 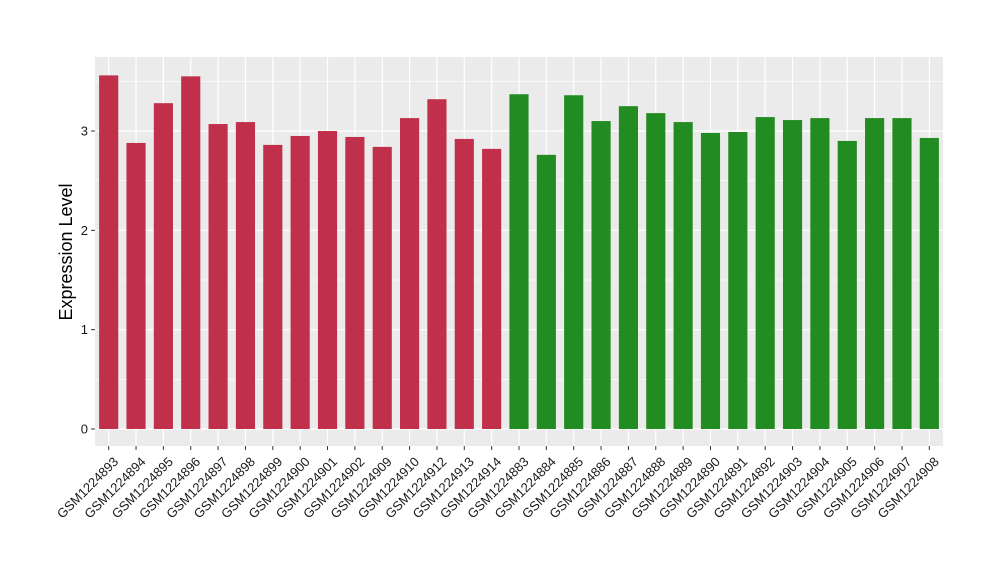 What do you see at coordinates (875, 273) in the screenshot?
I see `bar-GSM1224906` at bounding box center [875, 273].